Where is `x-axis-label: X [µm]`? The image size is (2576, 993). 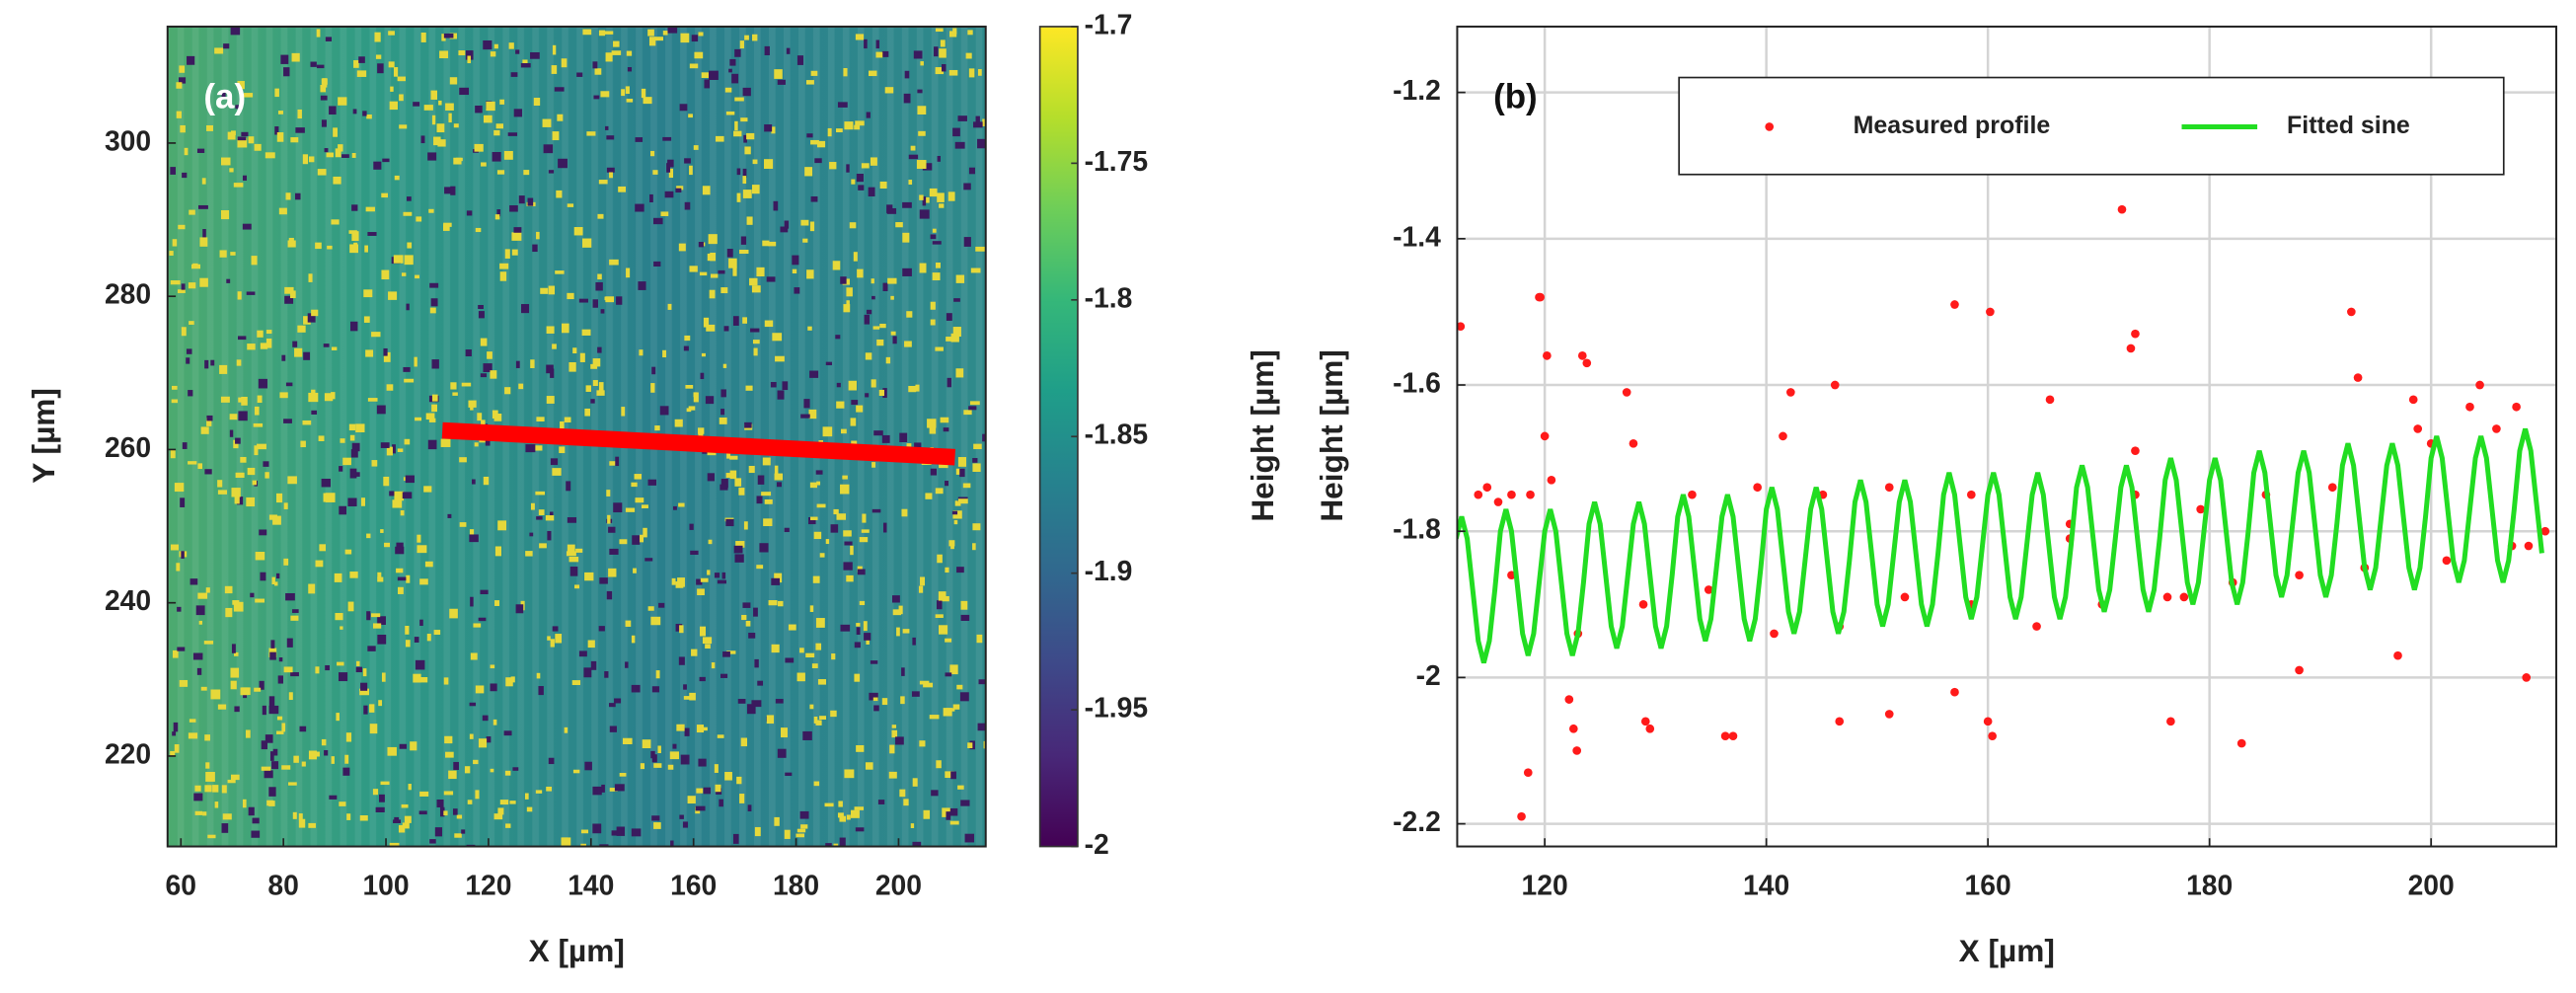 x-axis-label: X [µm] is located at coordinates (577, 950).